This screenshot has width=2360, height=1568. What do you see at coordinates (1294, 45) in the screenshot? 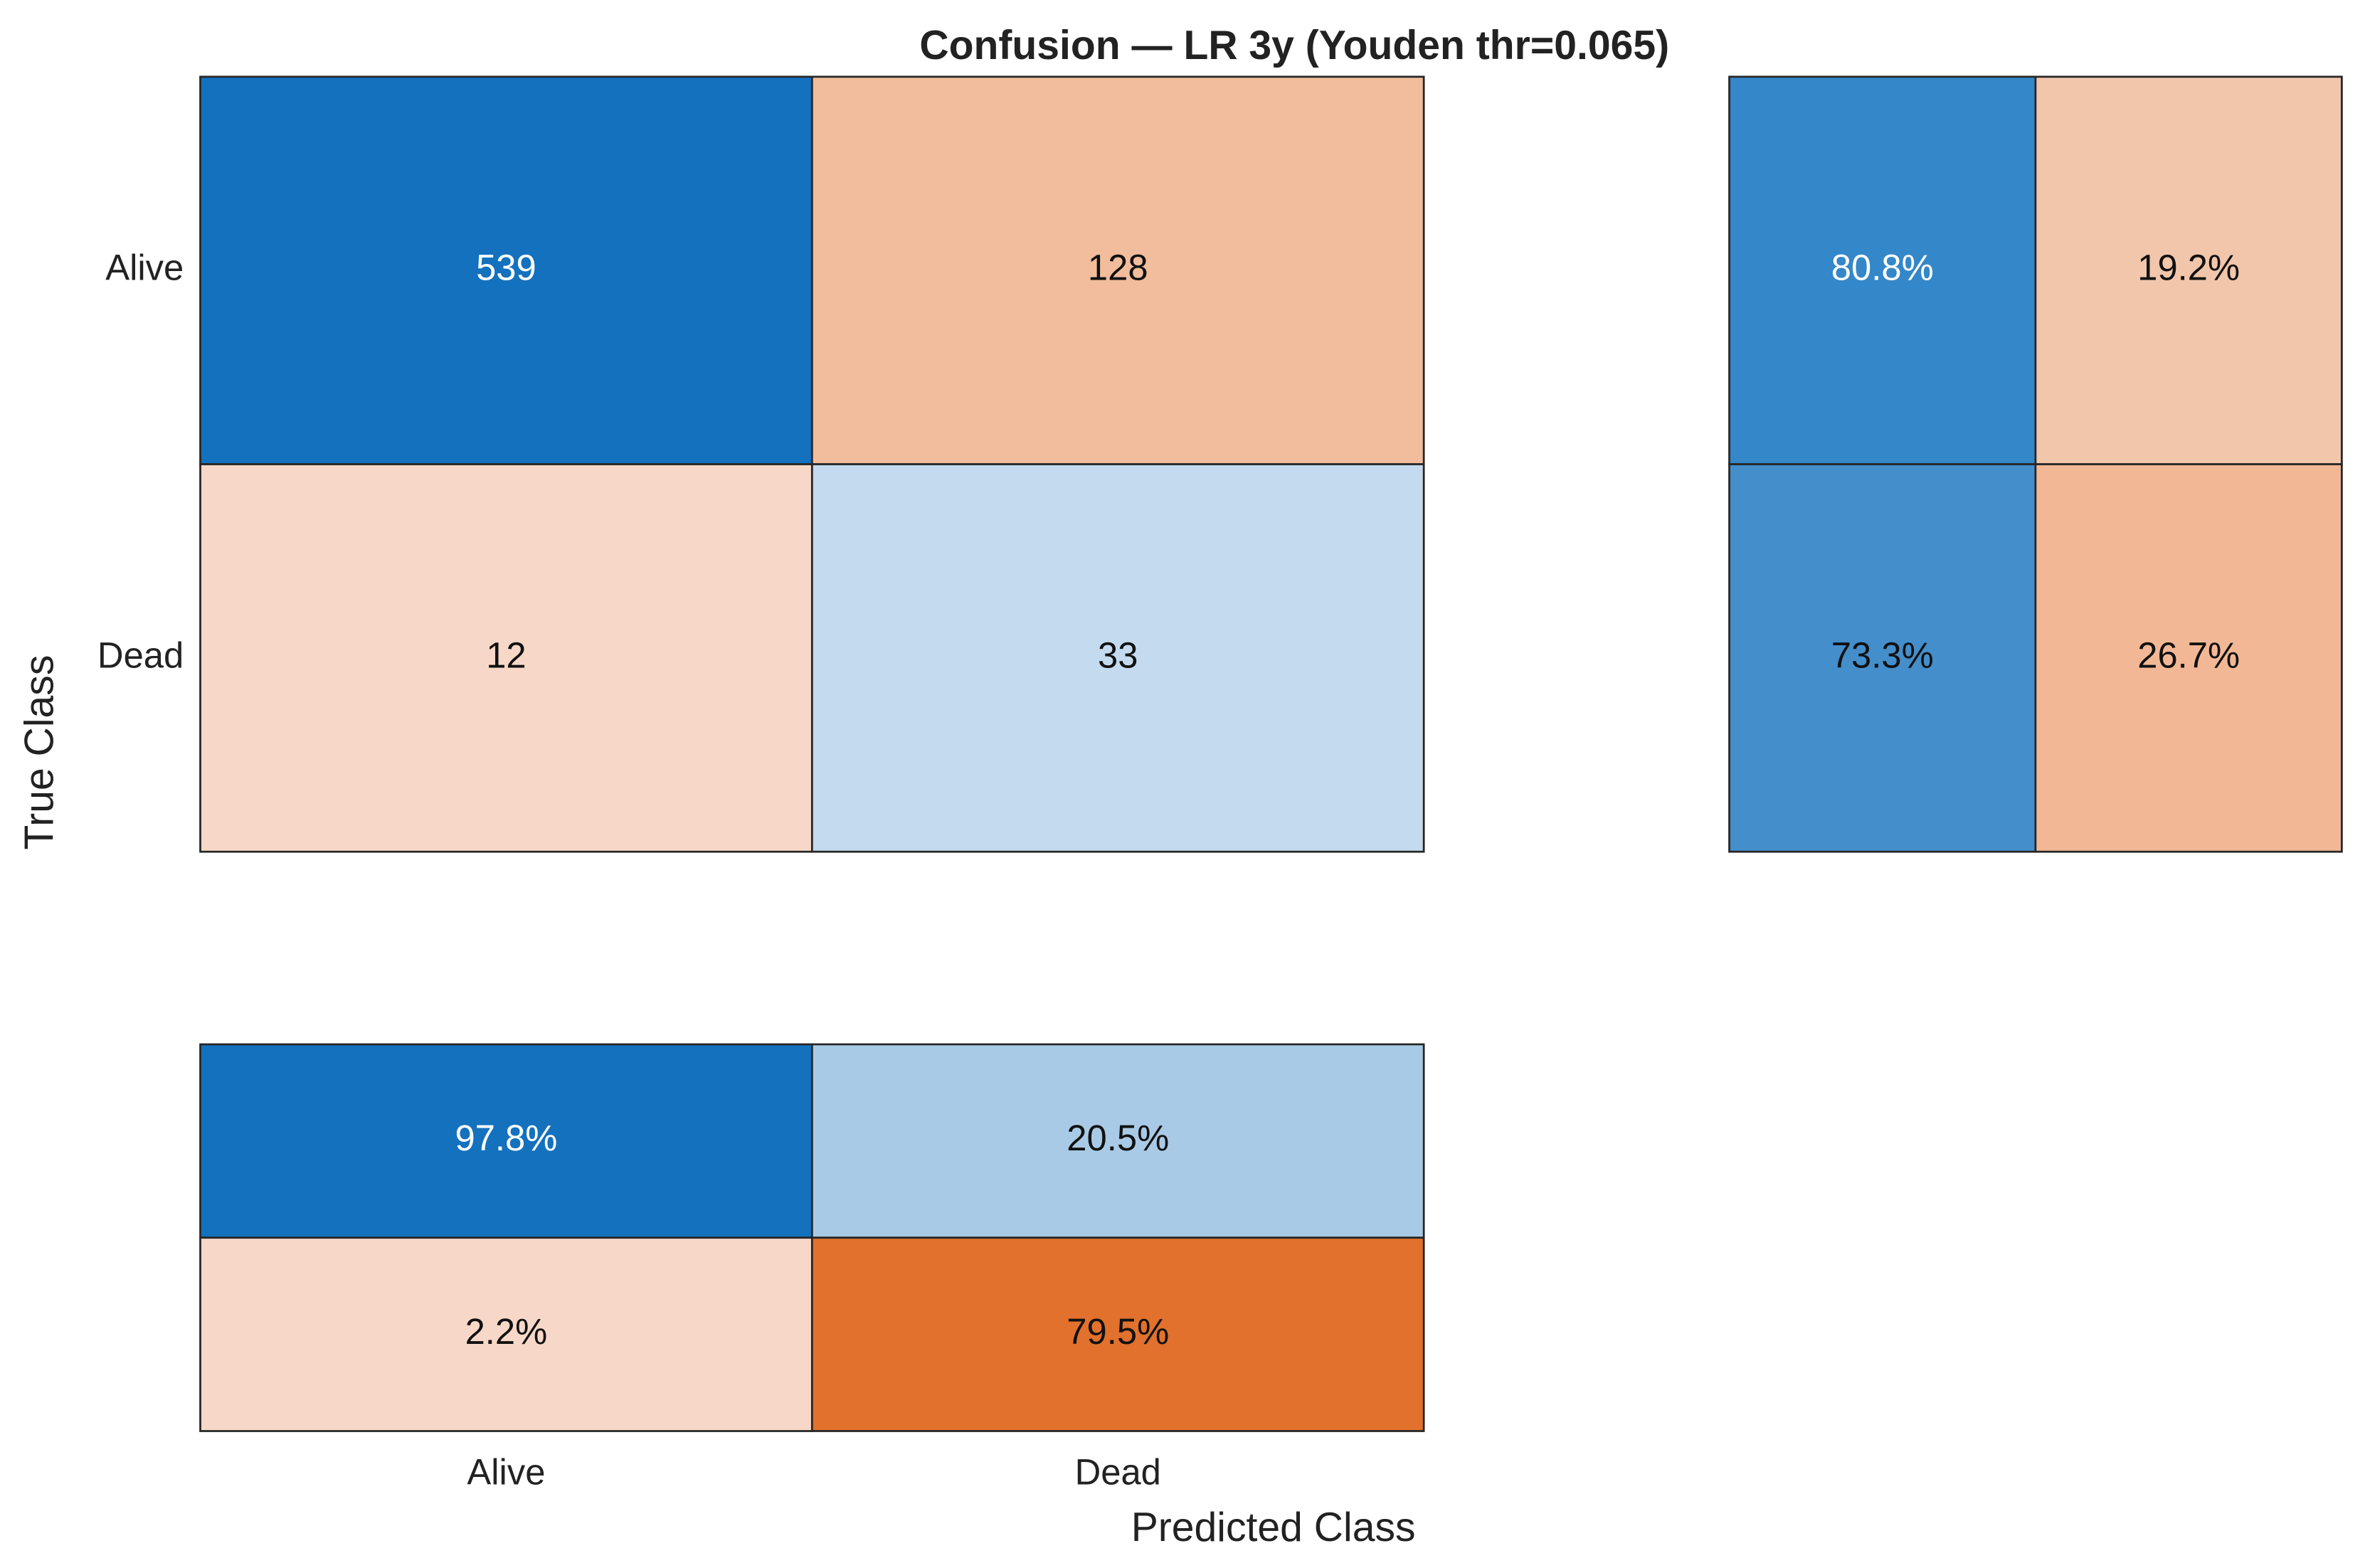
I see `chart-title: Confusion — LR 3y (Youden thr=0.065)` at bounding box center [1294, 45].